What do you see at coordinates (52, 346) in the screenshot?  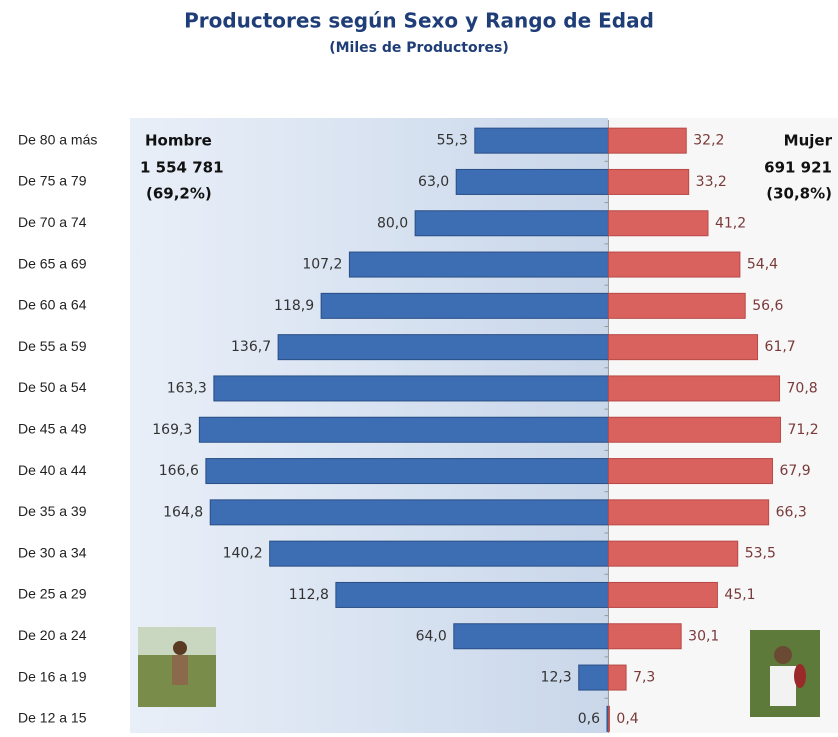 I see `y-tick-label: De 55 a 59` at bounding box center [52, 346].